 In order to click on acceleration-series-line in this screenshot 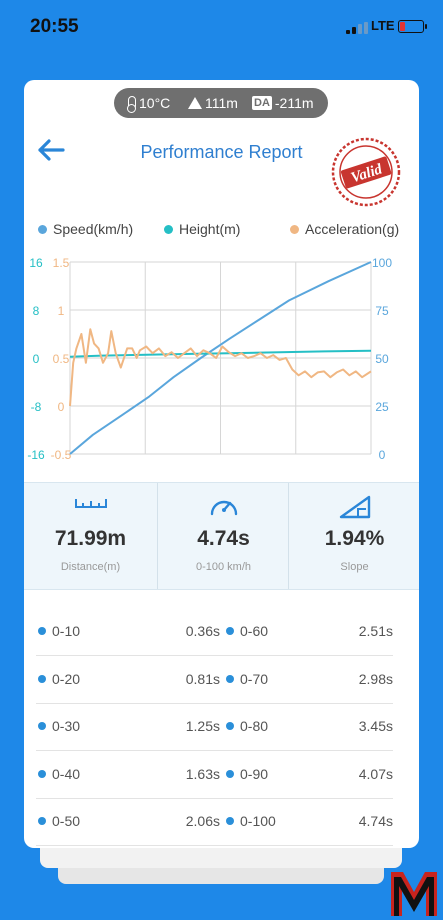, I will do `click(220, 367)`.